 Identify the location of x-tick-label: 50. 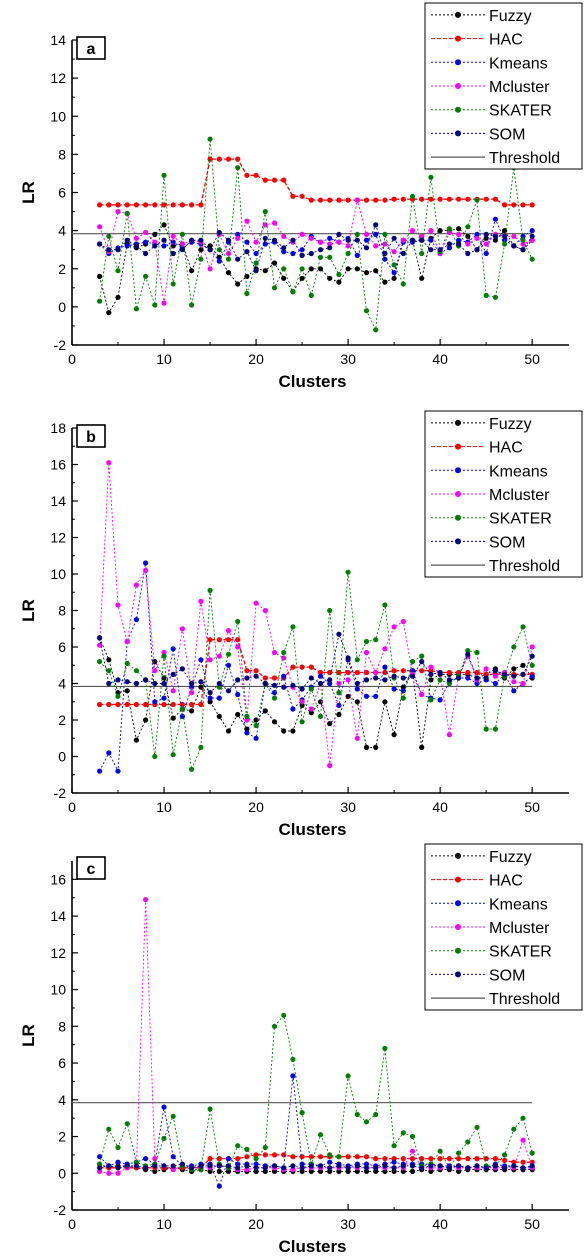
(532, 359).